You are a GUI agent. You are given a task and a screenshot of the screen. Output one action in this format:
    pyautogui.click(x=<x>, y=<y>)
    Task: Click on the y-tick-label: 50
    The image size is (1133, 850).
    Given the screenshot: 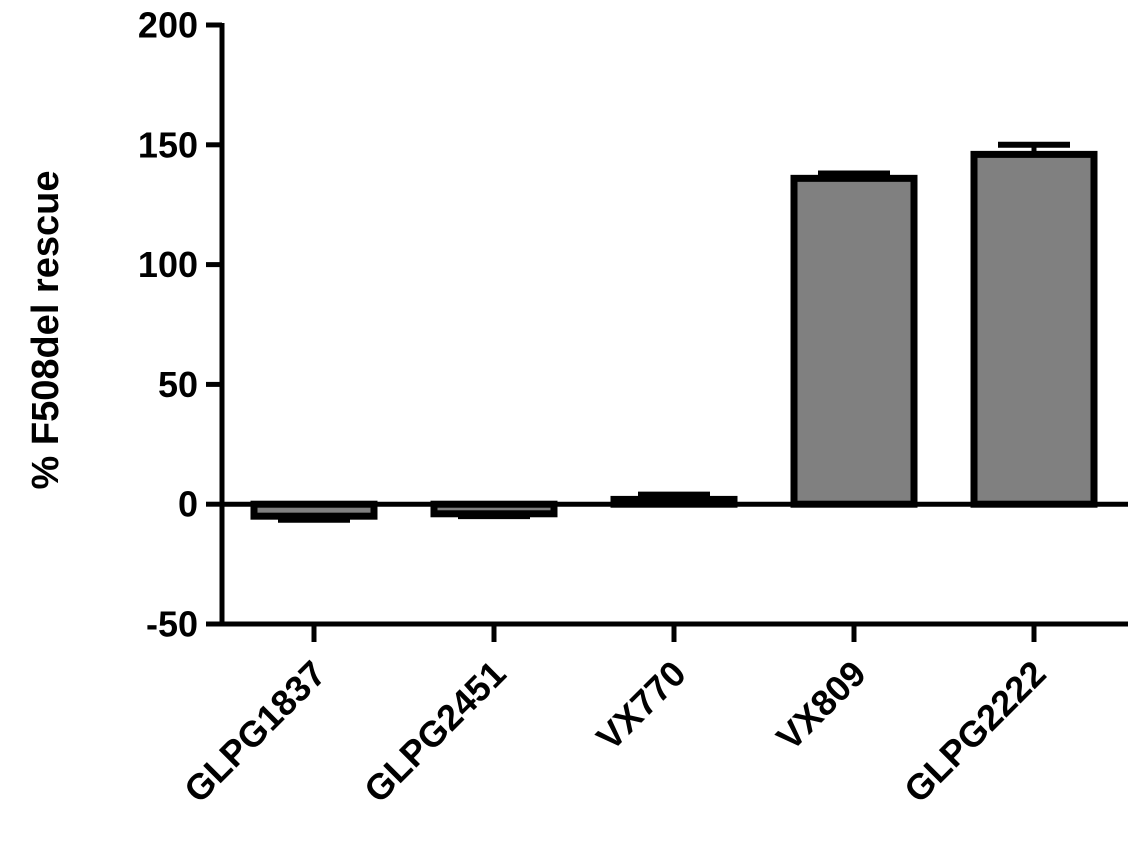 What is the action you would take?
    pyautogui.click(x=178, y=384)
    